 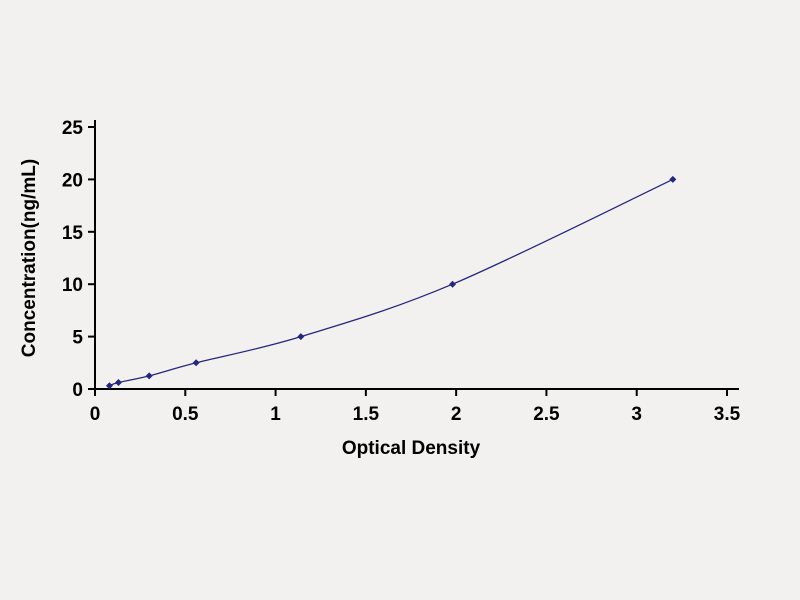 What do you see at coordinates (72, 285) in the screenshot?
I see `svg-text: 10` at bounding box center [72, 285].